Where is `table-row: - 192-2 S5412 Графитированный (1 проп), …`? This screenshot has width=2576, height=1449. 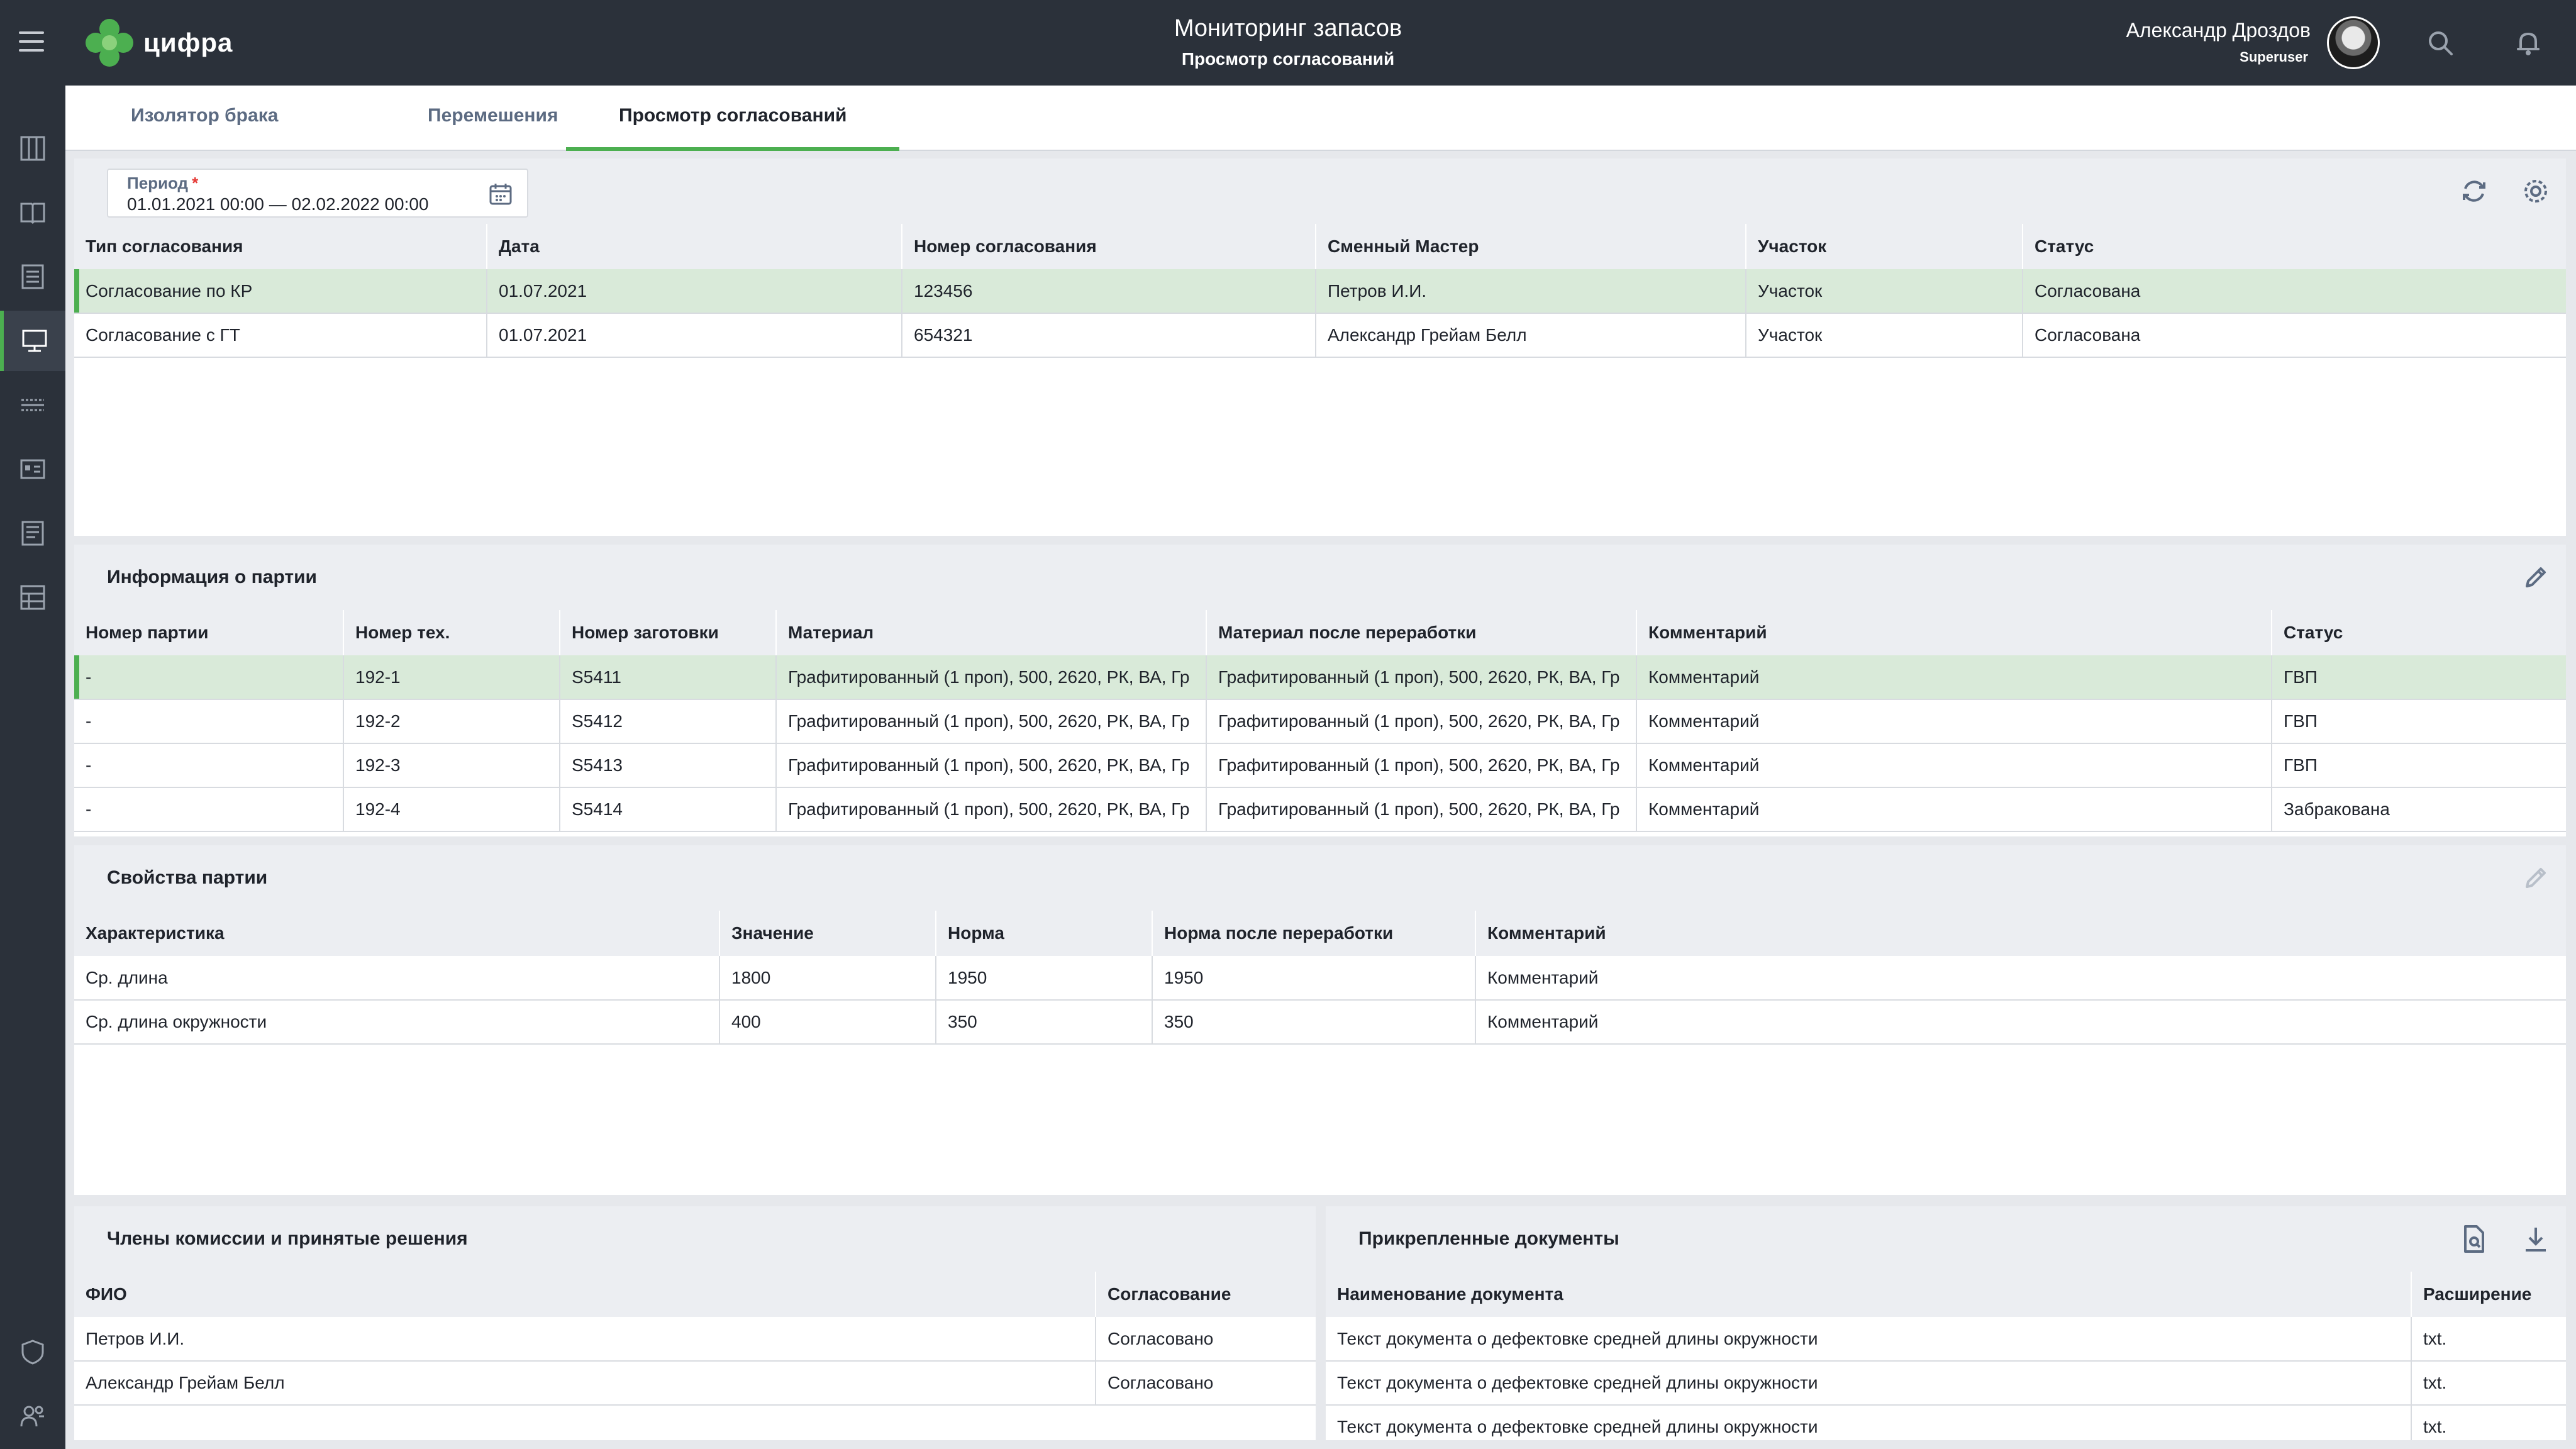 table-row: - 192-2 S5412 Графитированный (1 проп), … is located at coordinates (1320, 721).